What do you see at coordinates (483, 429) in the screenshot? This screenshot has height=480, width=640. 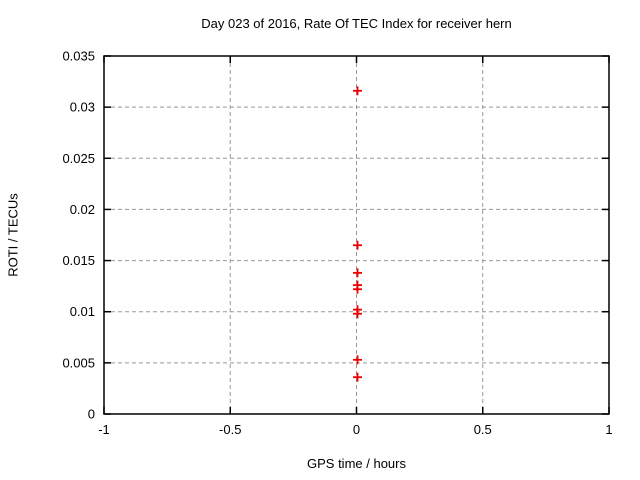 I see `x-tick-label: 0.5` at bounding box center [483, 429].